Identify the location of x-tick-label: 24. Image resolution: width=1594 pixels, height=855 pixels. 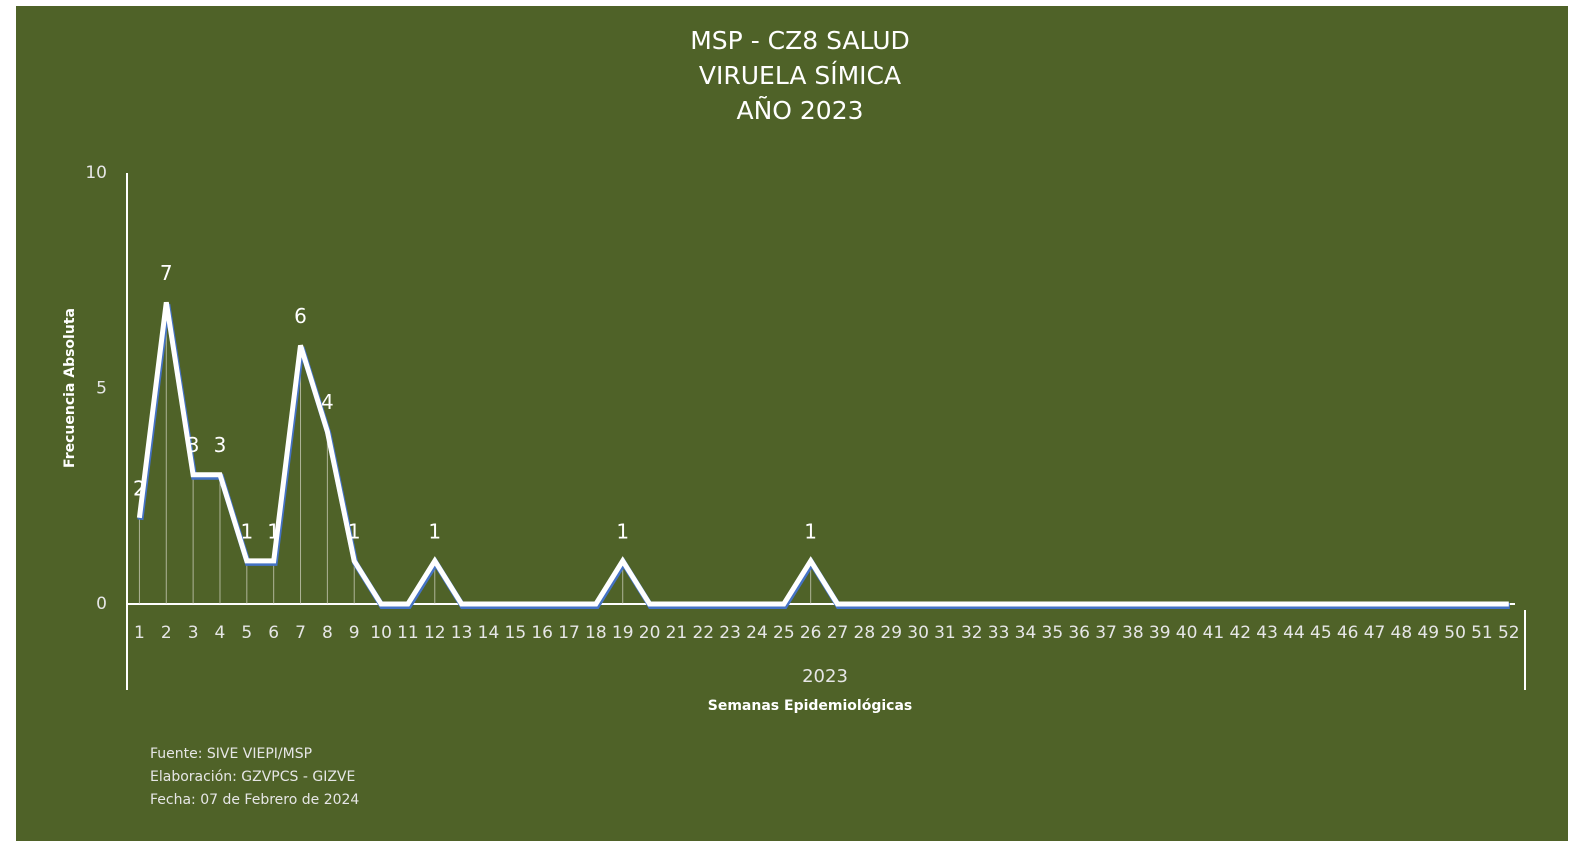
(757, 633).